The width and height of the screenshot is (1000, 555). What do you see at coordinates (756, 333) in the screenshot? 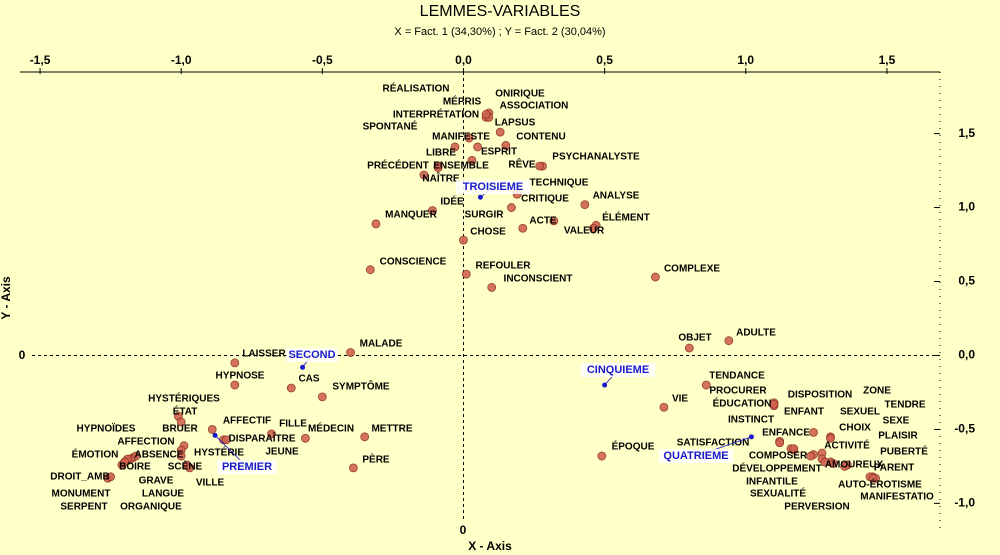
I see `point-label: ADULTE` at bounding box center [756, 333].